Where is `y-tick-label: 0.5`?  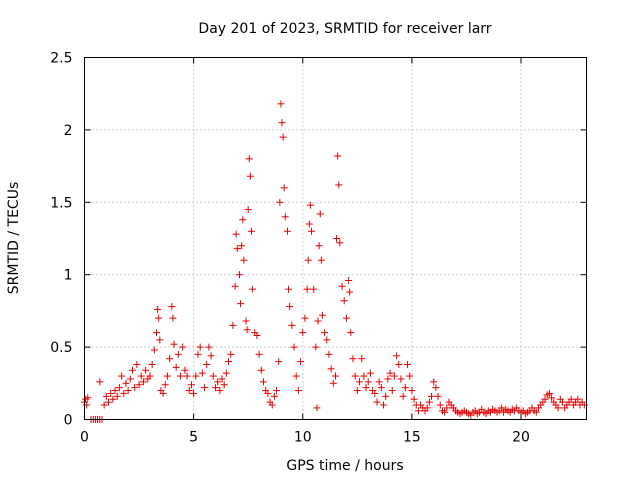
y-tick-label: 0.5 is located at coordinates (61, 348).